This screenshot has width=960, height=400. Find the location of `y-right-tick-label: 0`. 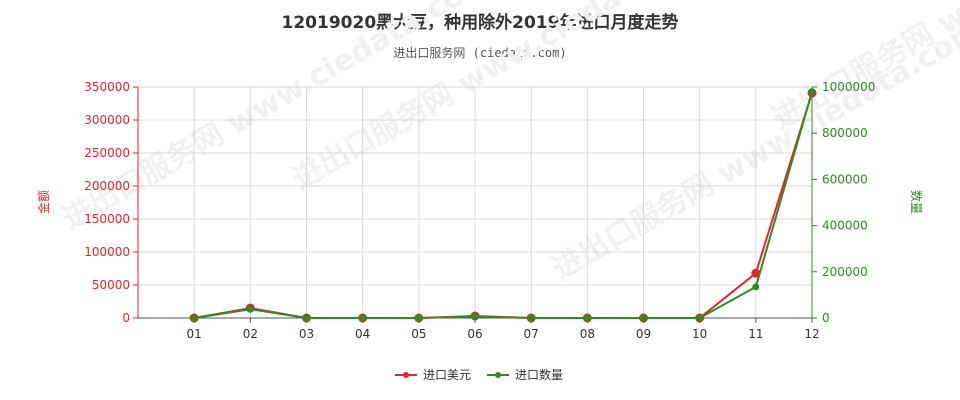

y-right-tick-label: 0 is located at coordinates (826, 318).